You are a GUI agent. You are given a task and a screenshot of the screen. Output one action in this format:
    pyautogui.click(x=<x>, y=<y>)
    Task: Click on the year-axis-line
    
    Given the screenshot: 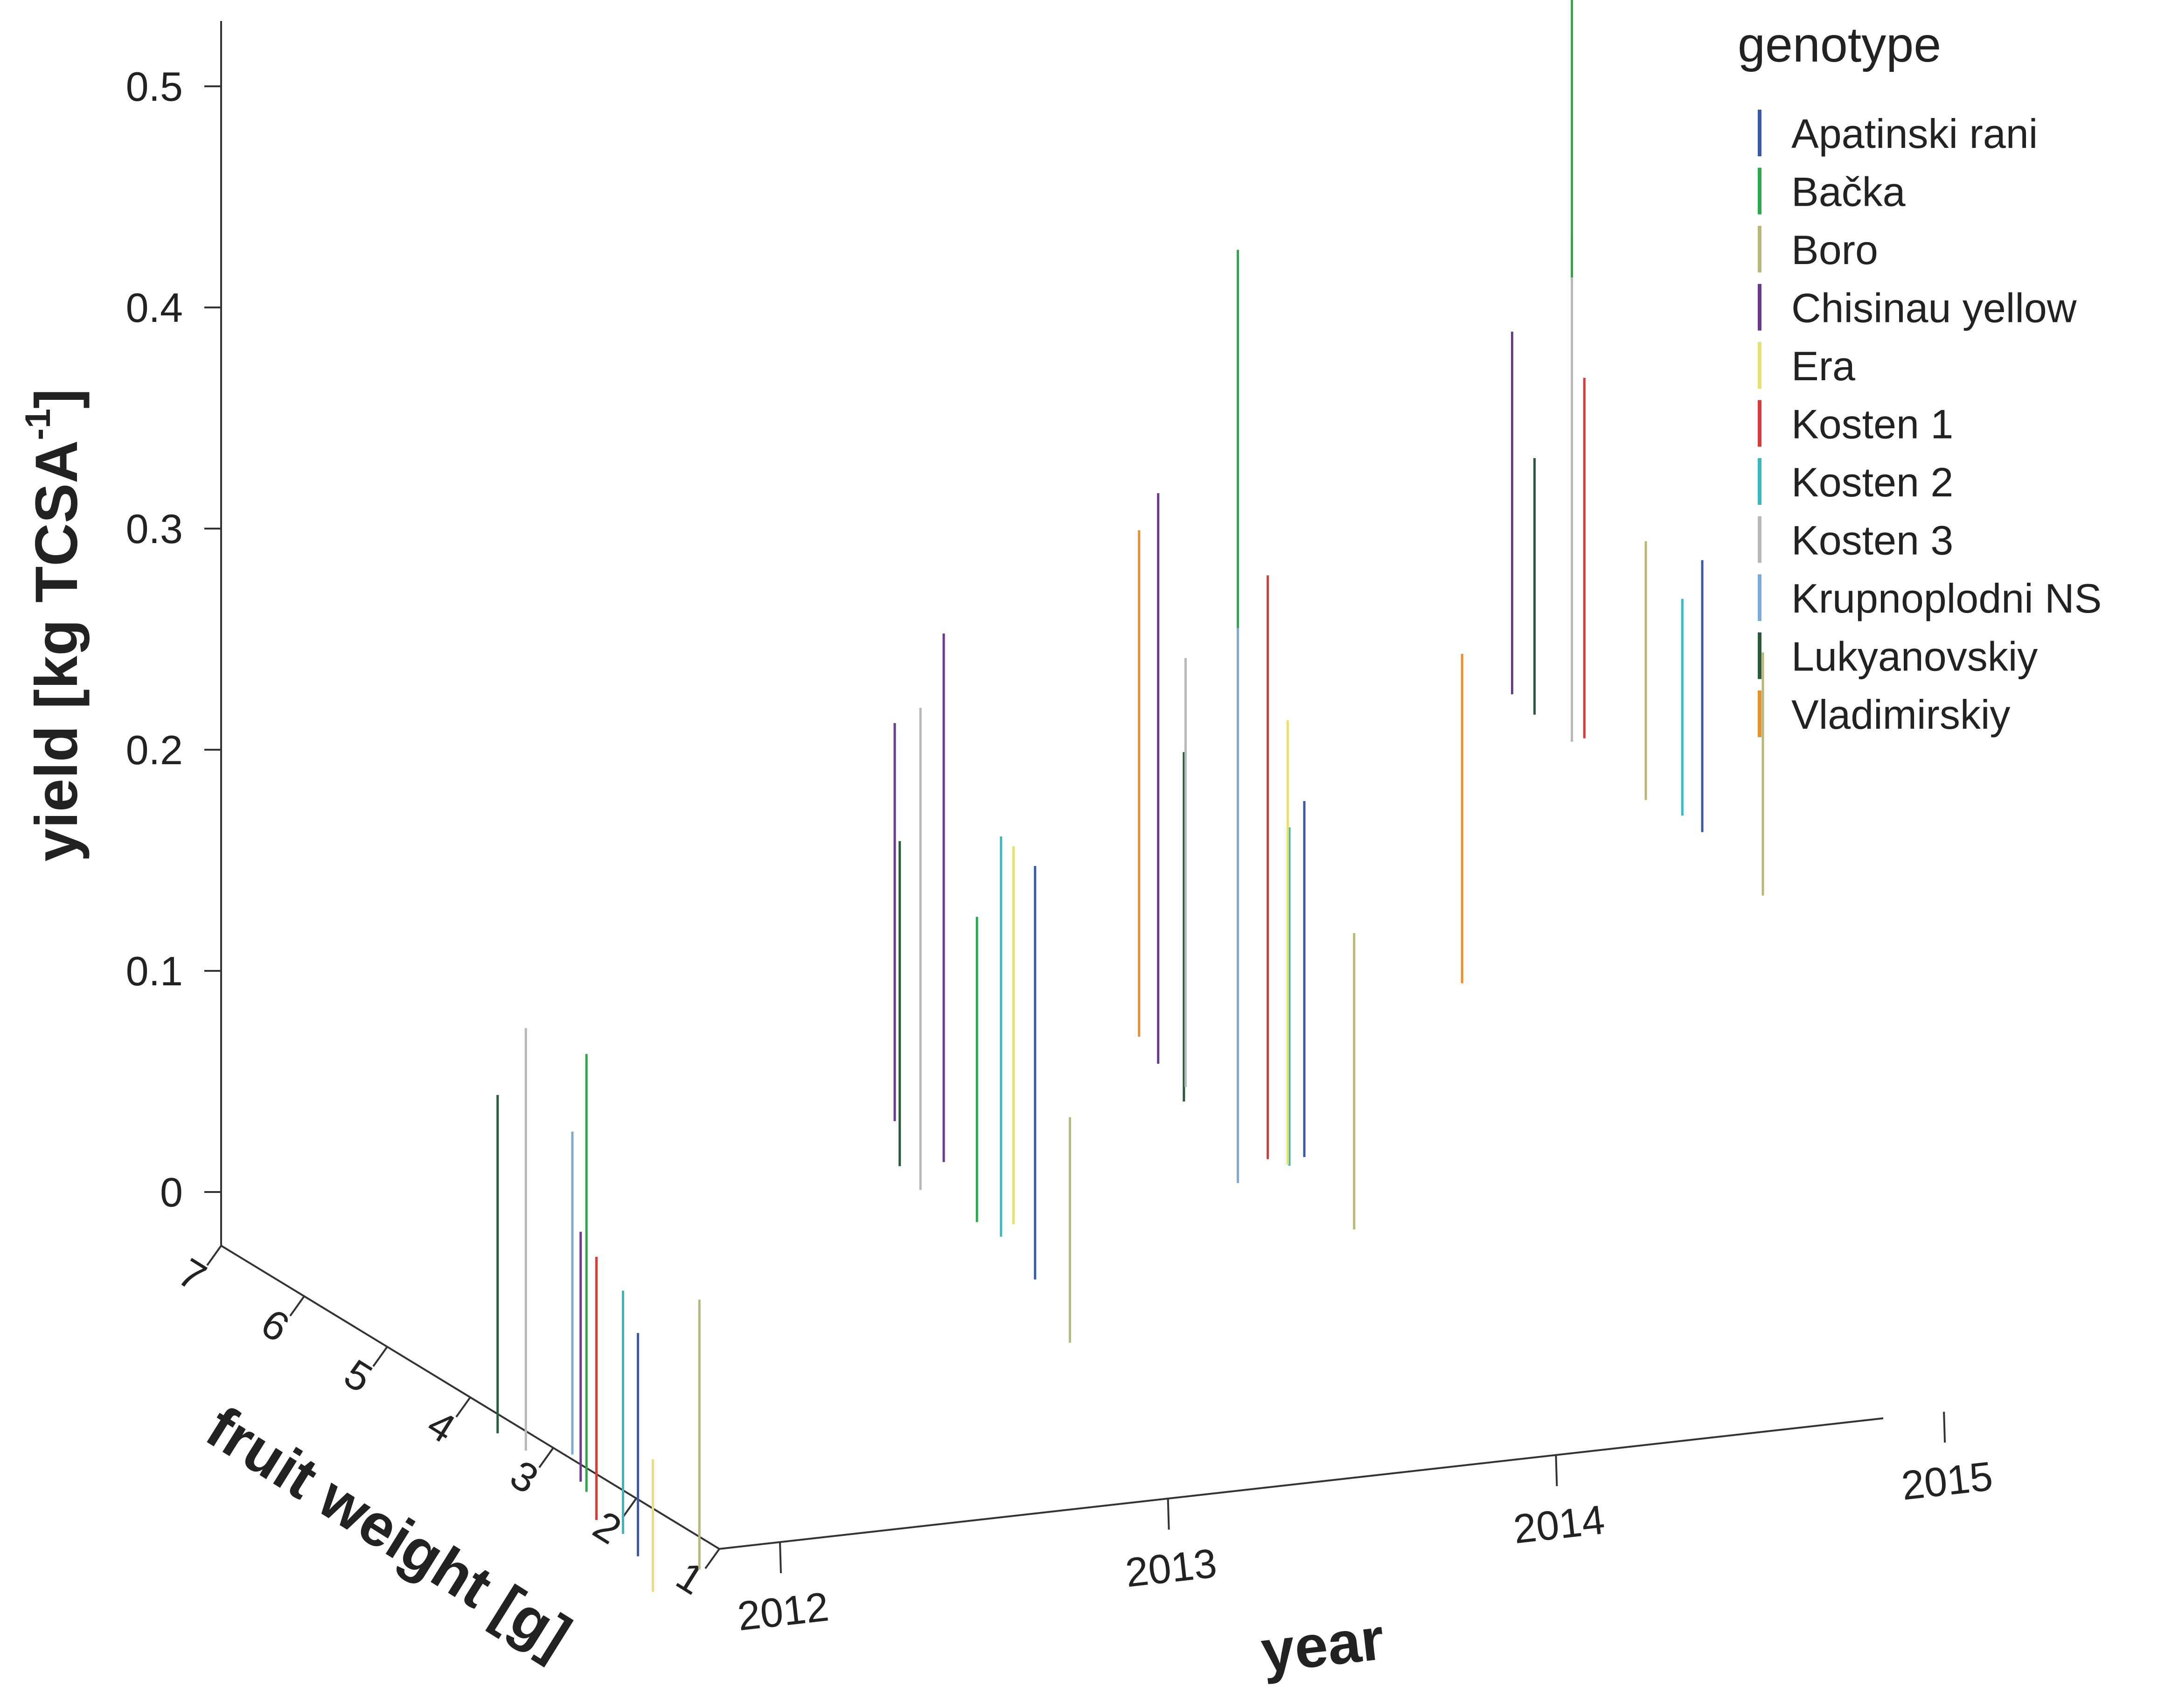 What is the action you would take?
    pyautogui.click(x=1301, y=1483)
    